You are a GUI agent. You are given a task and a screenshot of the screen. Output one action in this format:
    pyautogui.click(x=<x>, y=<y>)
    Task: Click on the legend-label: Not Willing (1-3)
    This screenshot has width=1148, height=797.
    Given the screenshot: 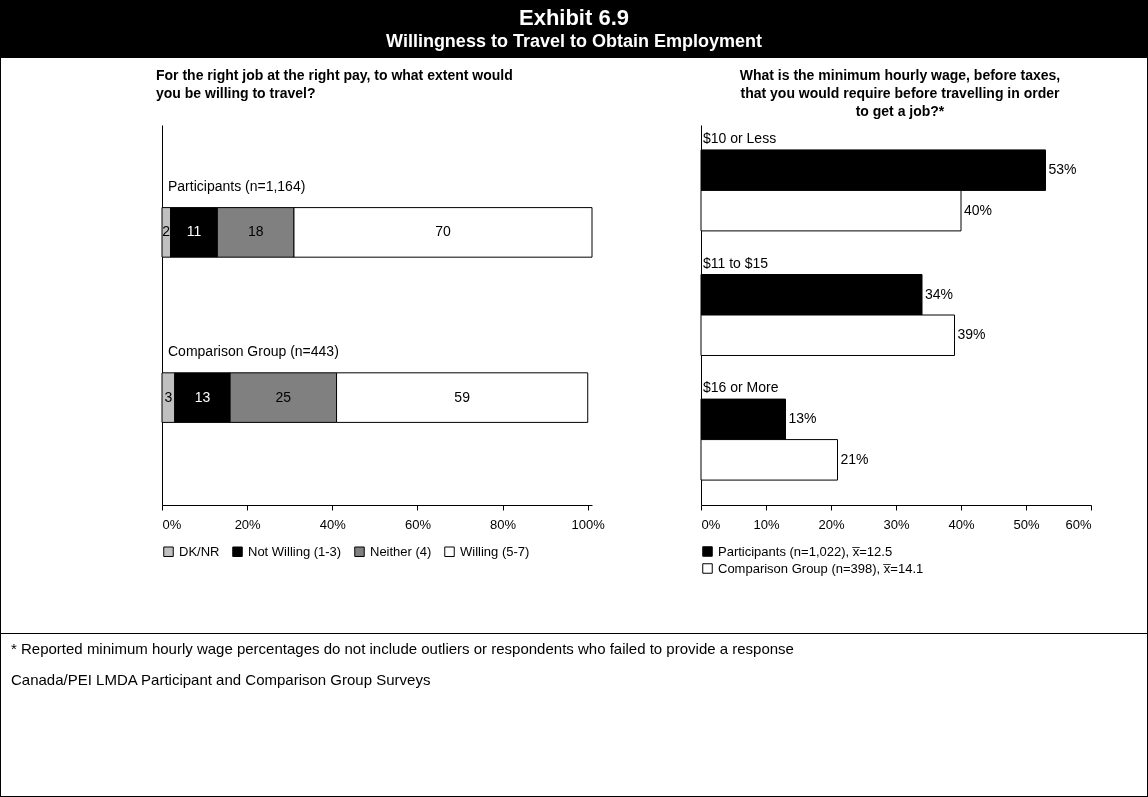 What is the action you would take?
    pyautogui.click(x=295, y=551)
    